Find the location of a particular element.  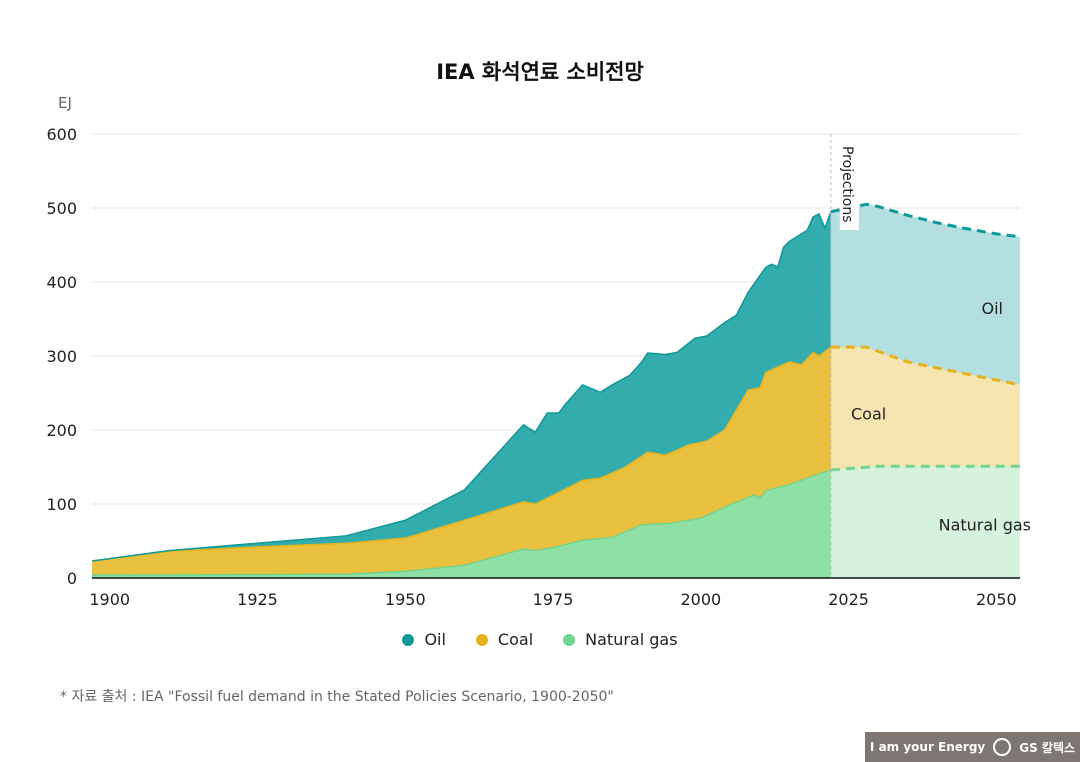

legend-item-oil: Oil is located at coordinates (424, 639).